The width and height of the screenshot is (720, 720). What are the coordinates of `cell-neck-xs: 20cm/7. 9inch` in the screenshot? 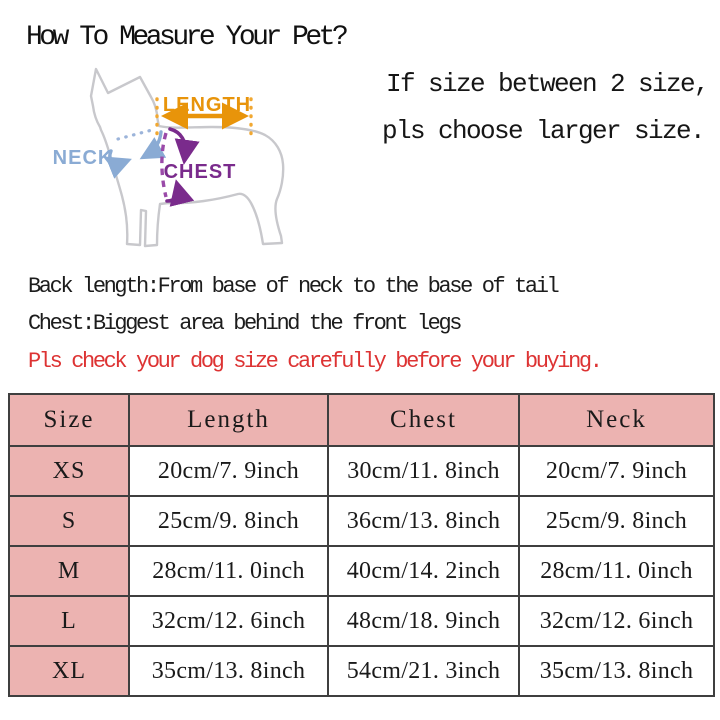 It's located at (616, 471).